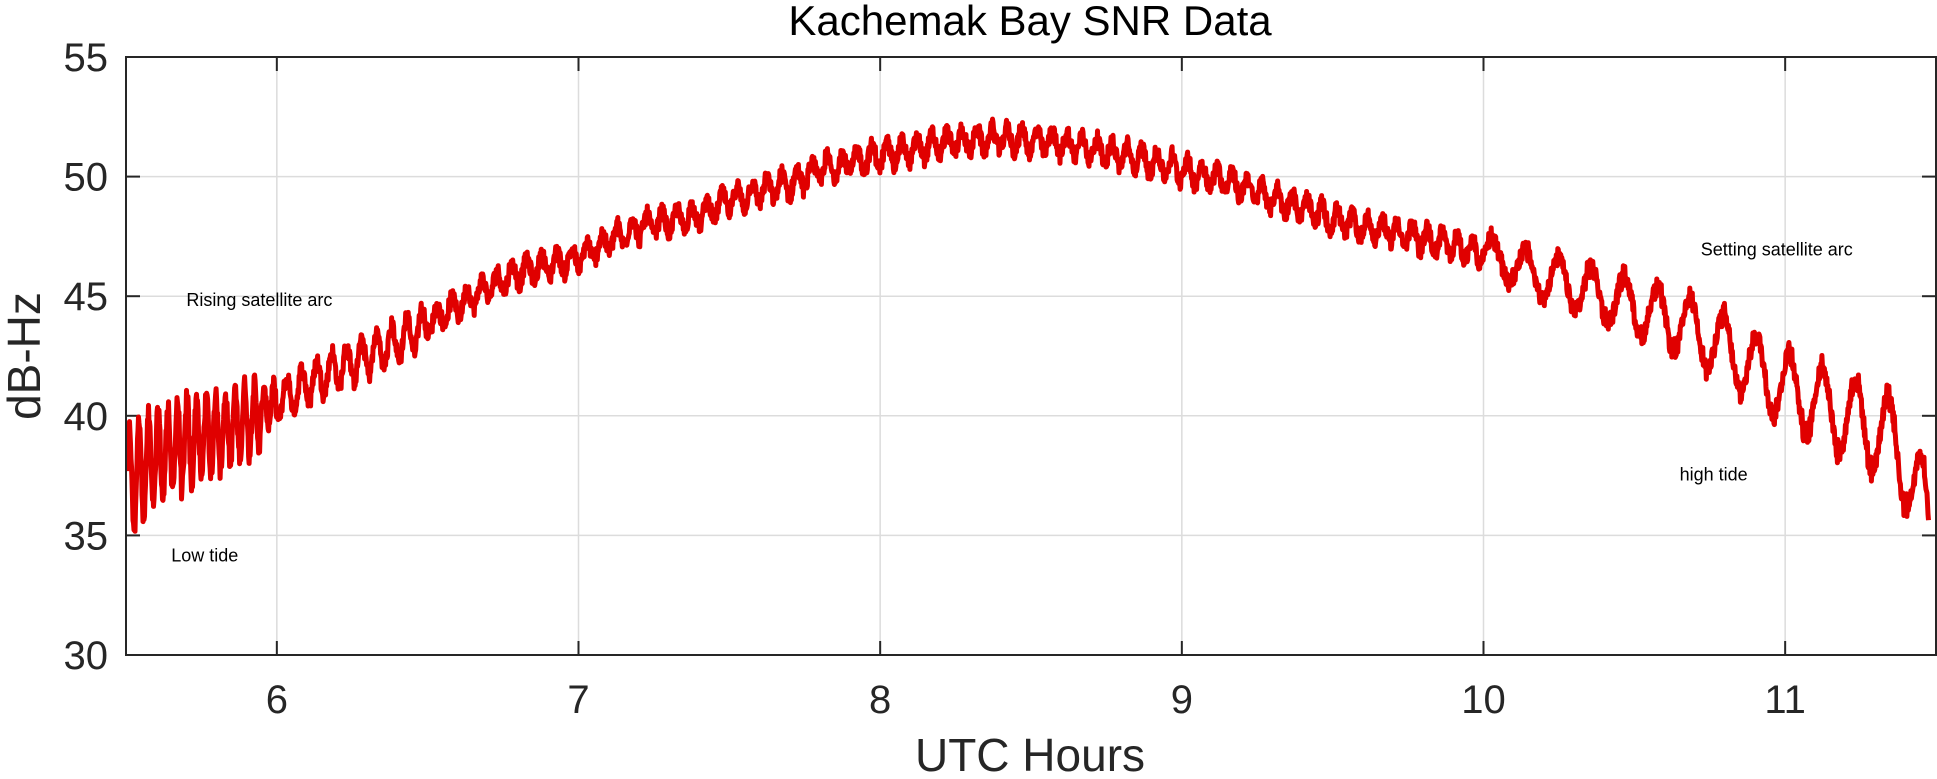 The image size is (1937, 779). What do you see at coordinates (86, 536) in the screenshot?
I see `y-tick-label: 35` at bounding box center [86, 536].